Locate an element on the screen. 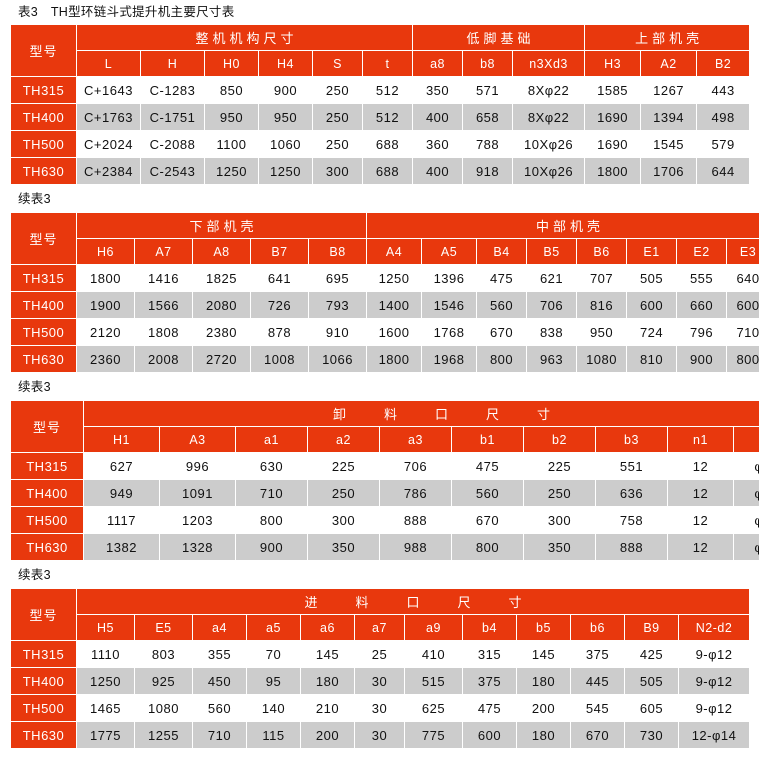 The image size is (759, 763). cell: 796 is located at coordinates (702, 332).